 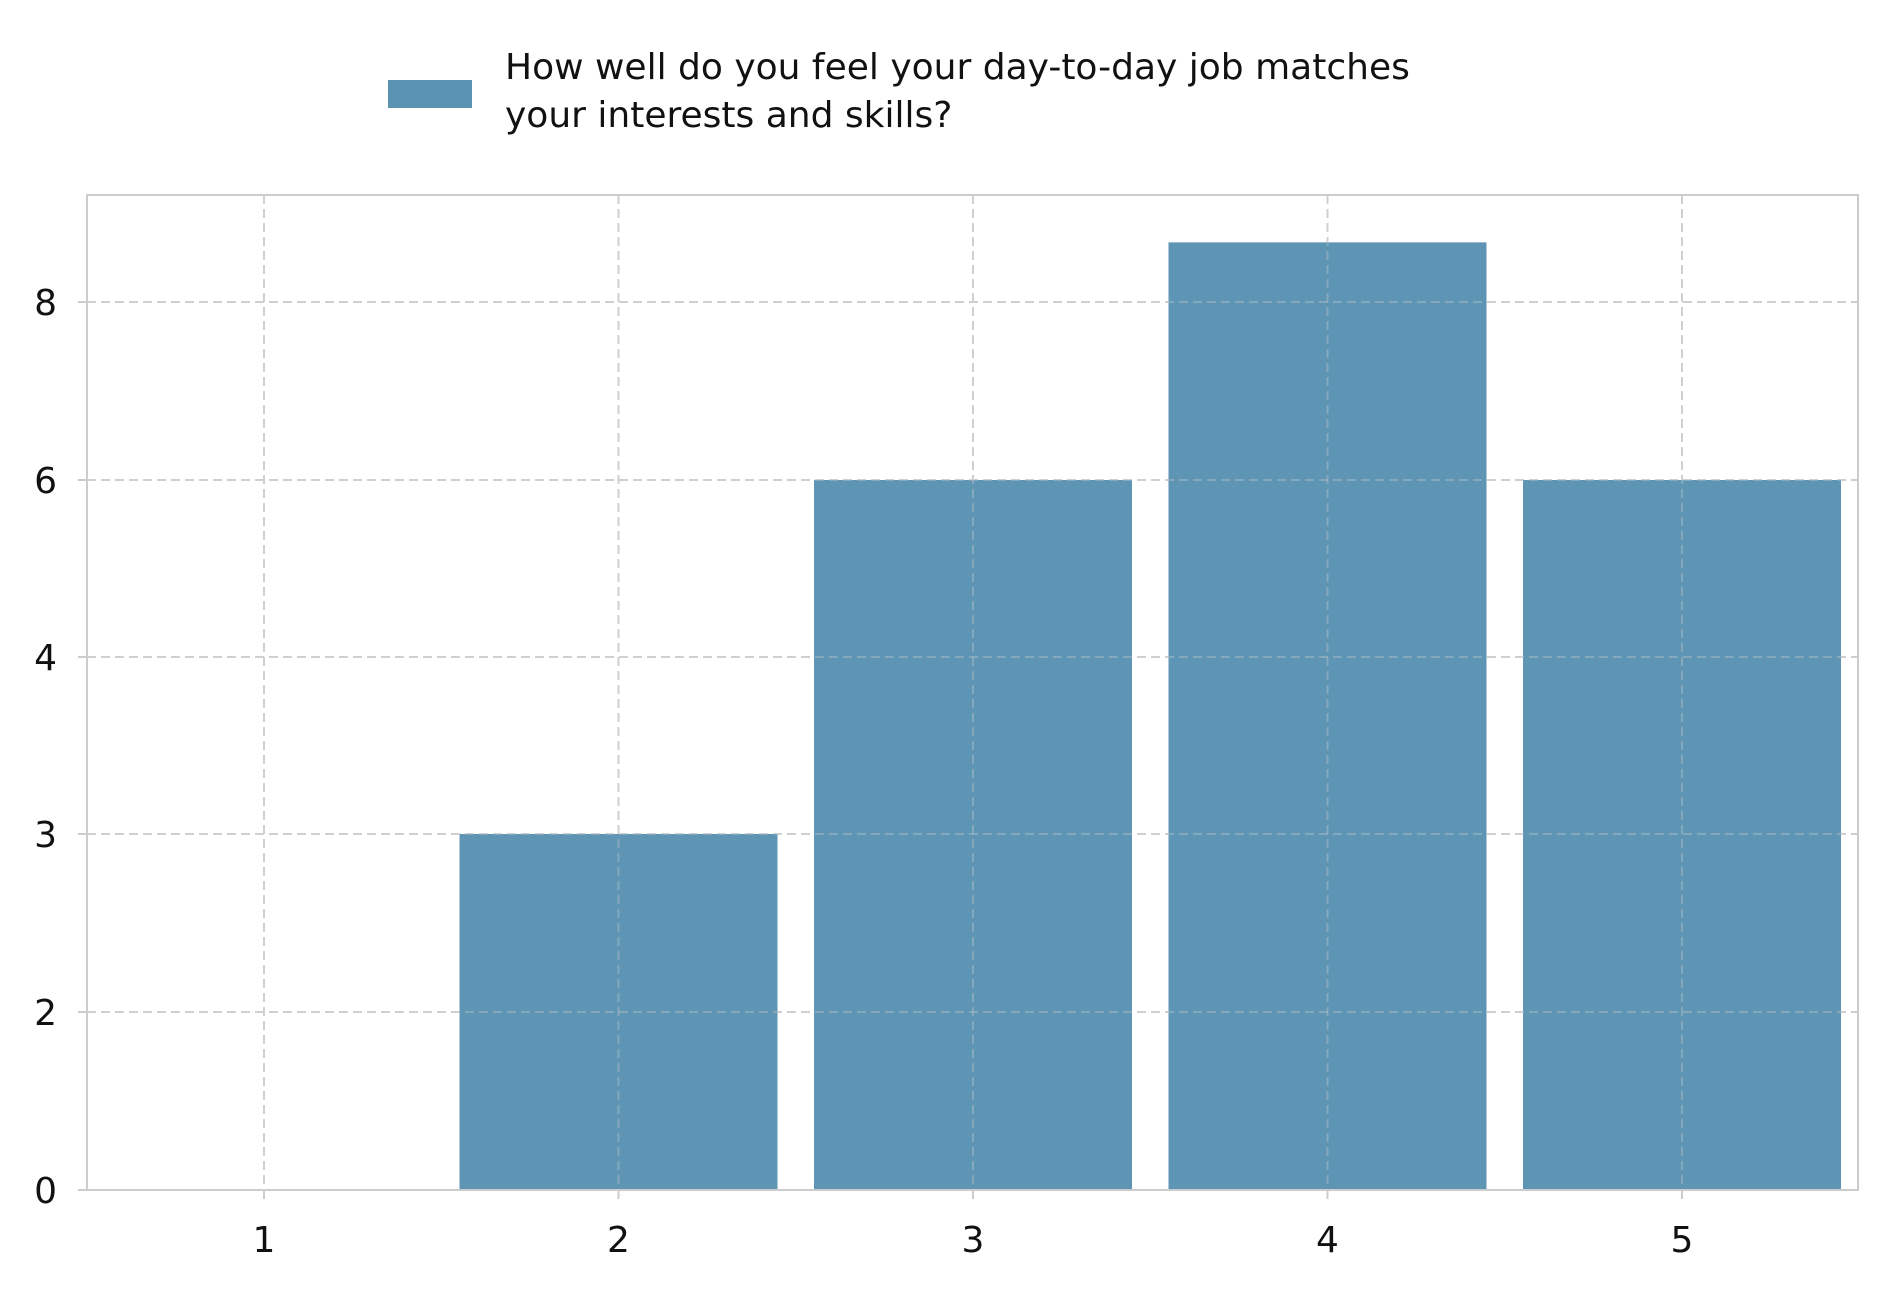 What do you see at coordinates (973, 1240) in the screenshot?
I see `x-tick-label: 3` at bounding box center [973, 1240].